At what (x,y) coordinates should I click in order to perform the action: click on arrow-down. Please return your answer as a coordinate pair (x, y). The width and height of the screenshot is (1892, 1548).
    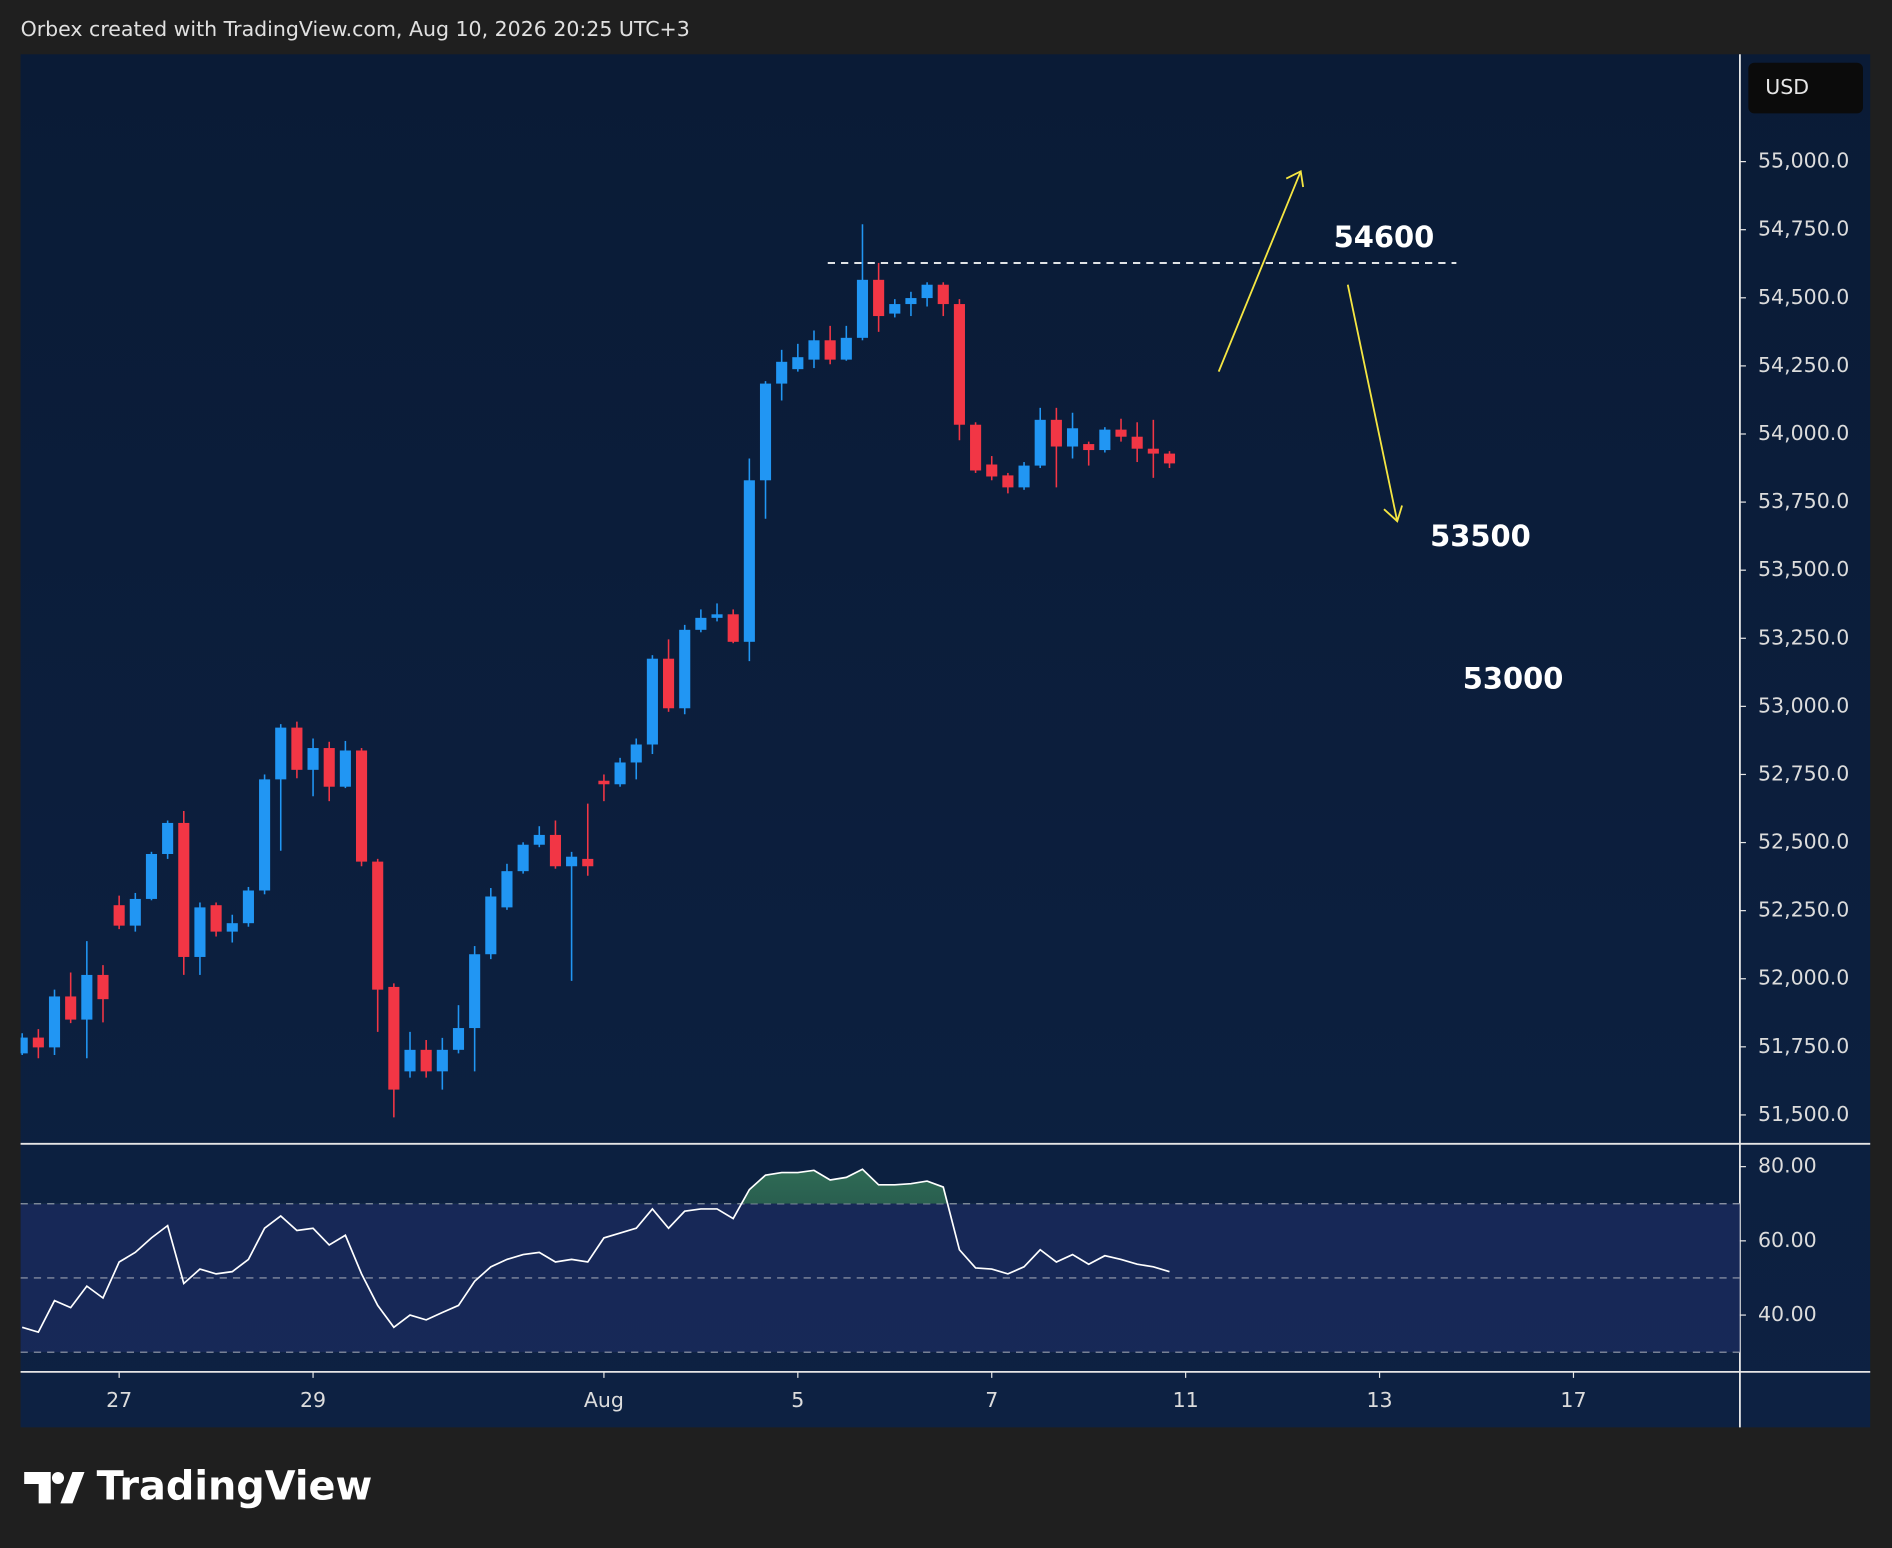
    Looking at the image, I should click on (1372, 403).